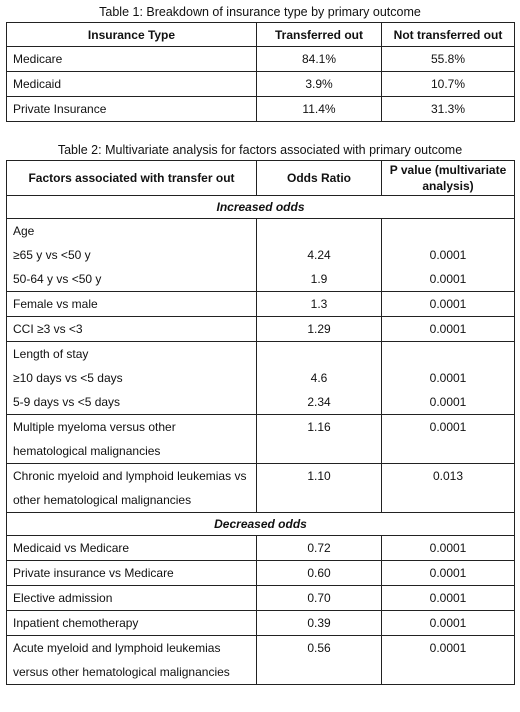  I want to click on section-row: Decreased odds, so click(260, 524).